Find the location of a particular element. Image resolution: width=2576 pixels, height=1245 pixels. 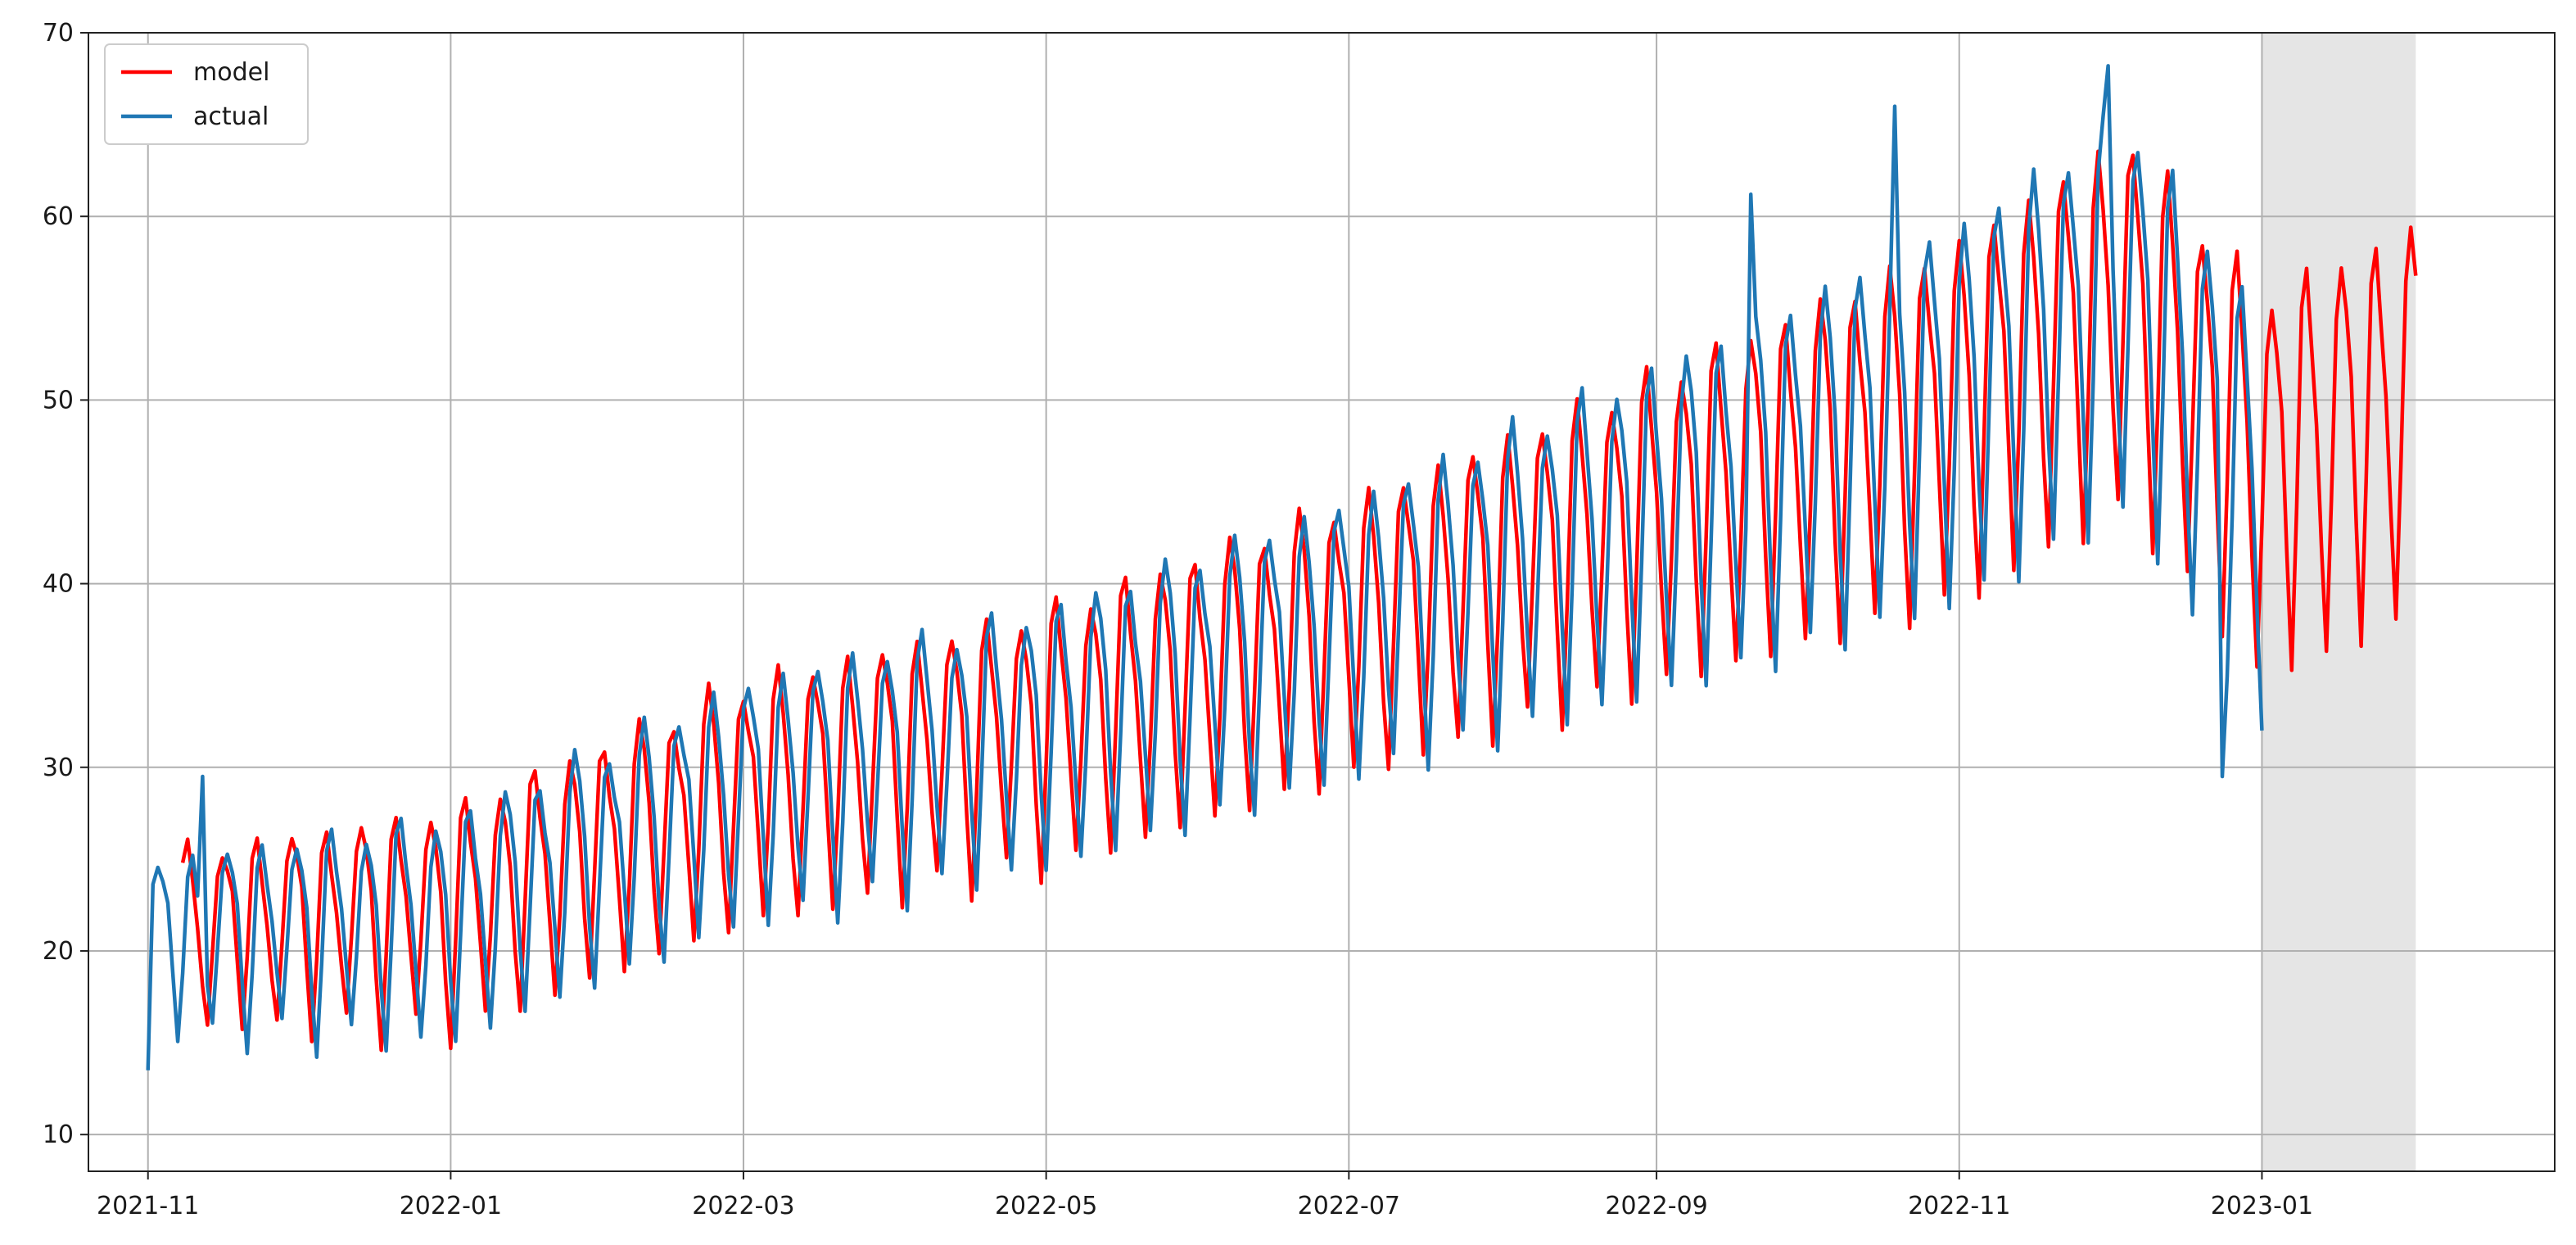

x-tick-label: 2022-05 is located at coordinates (1046, 1206).